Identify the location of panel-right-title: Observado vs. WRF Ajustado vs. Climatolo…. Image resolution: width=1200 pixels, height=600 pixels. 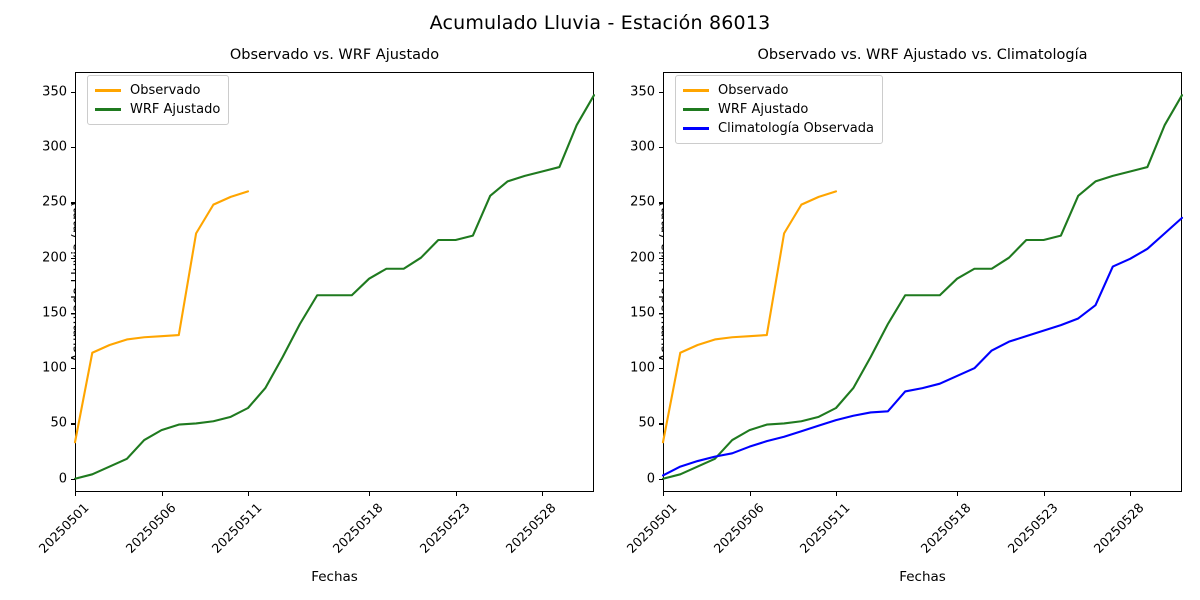
(922, 55).